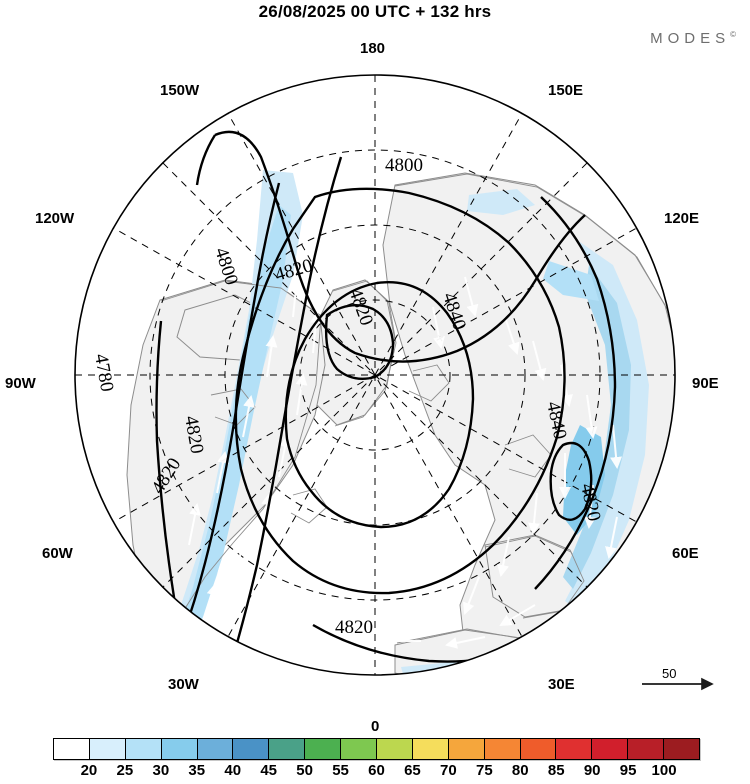 The image size is (750, 784). Describe the element at coordinates (561, 684) in the screenshot. I see `lon-label-30e: 30E` at that location.